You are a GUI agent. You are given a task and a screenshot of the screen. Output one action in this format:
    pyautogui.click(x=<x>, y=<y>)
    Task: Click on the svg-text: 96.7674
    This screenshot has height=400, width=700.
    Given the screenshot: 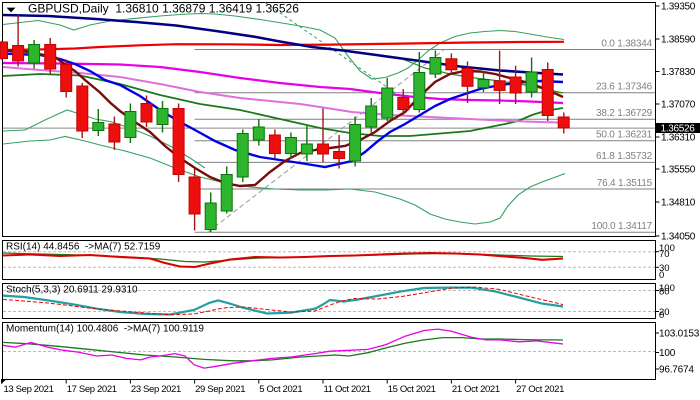 What is the action you would take?
    pyautogui.click(x=676, y=370)
    